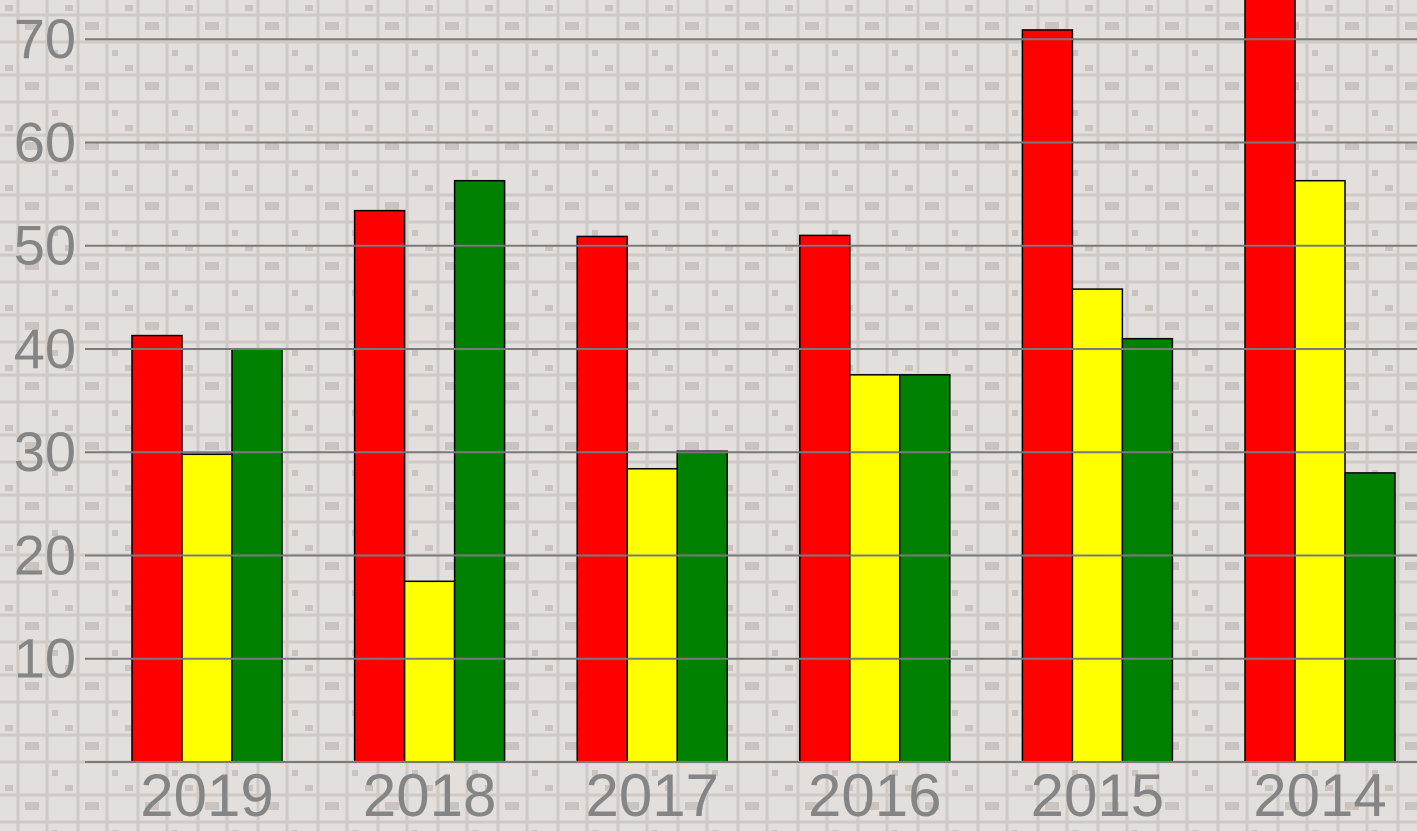 The image size is (1417, 831). Describe the element at coordinates (651, 795) in the screenshot. I see `x-tick-label: 2017` at that location.